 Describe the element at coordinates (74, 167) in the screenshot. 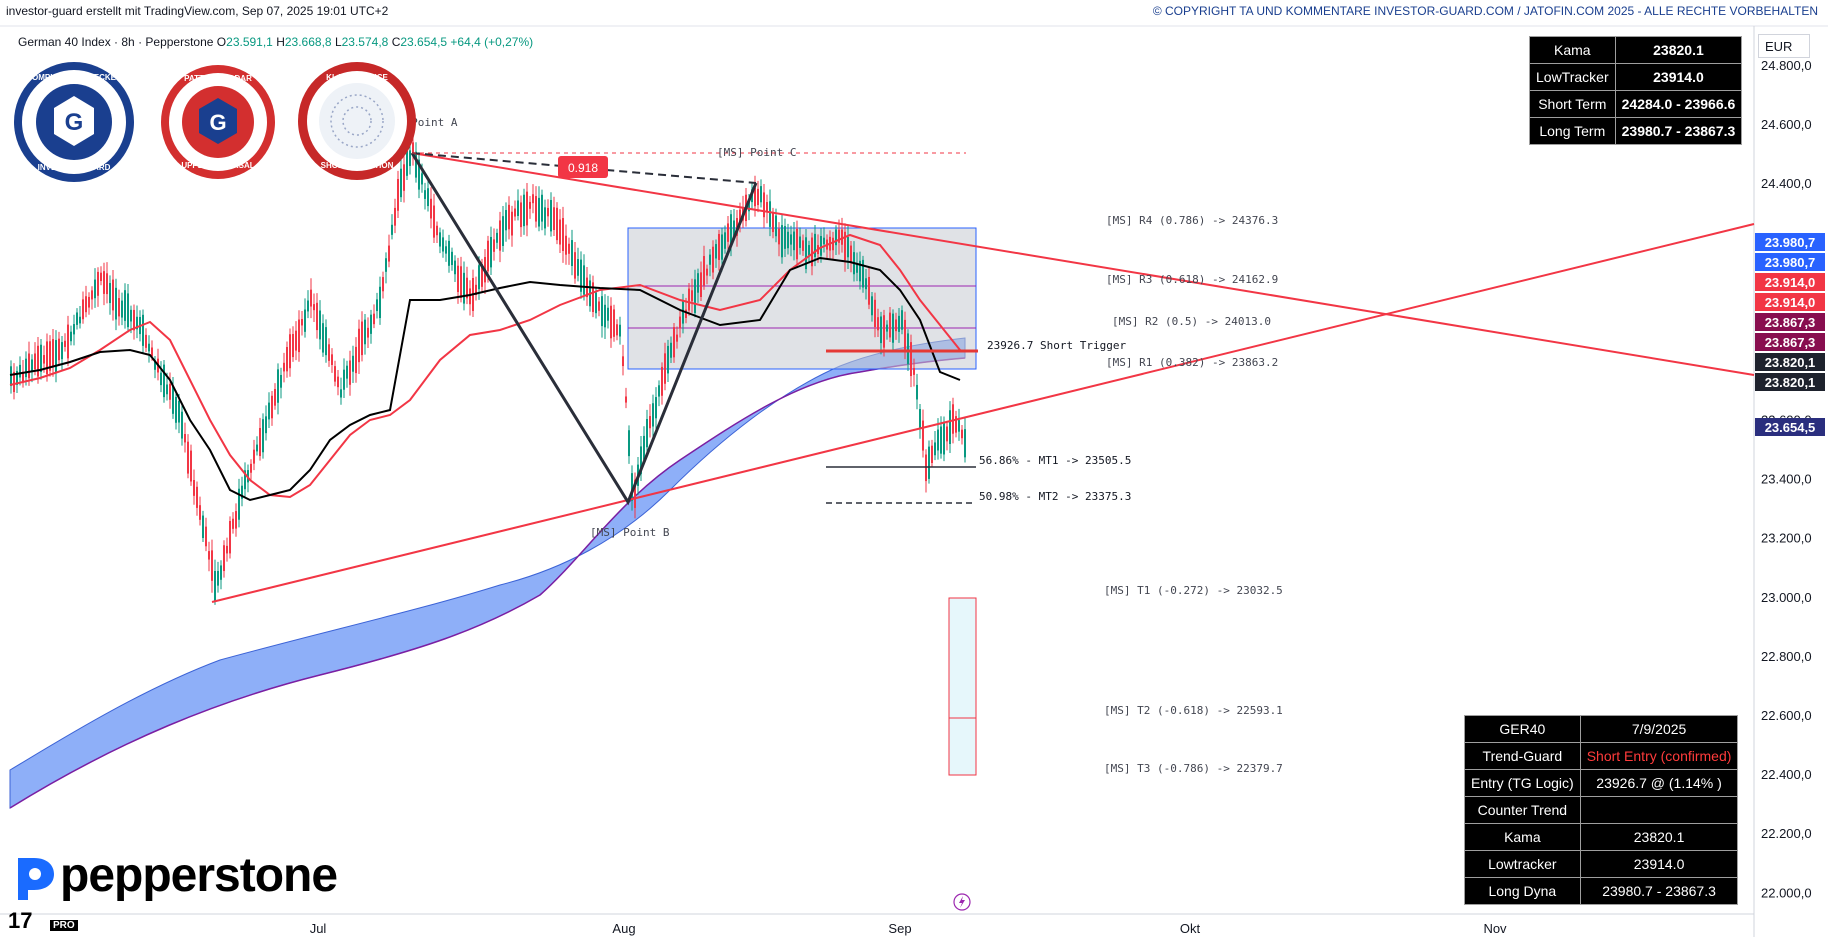

I see `badge1-bottom: INVESTOR-GUARD` at that location.